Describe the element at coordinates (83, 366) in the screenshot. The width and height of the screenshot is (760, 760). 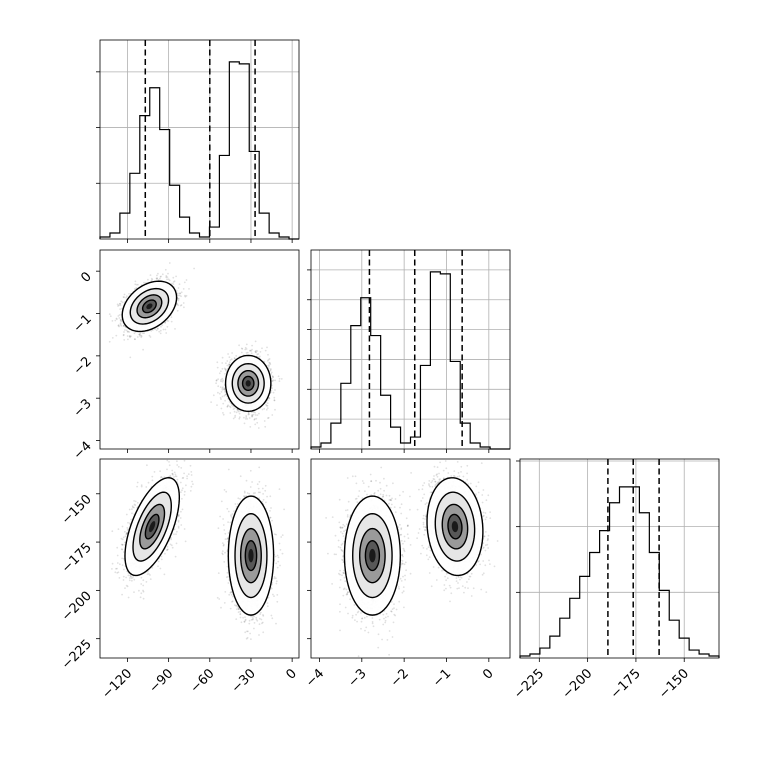
I see `y-tick-label: −2` at that location.